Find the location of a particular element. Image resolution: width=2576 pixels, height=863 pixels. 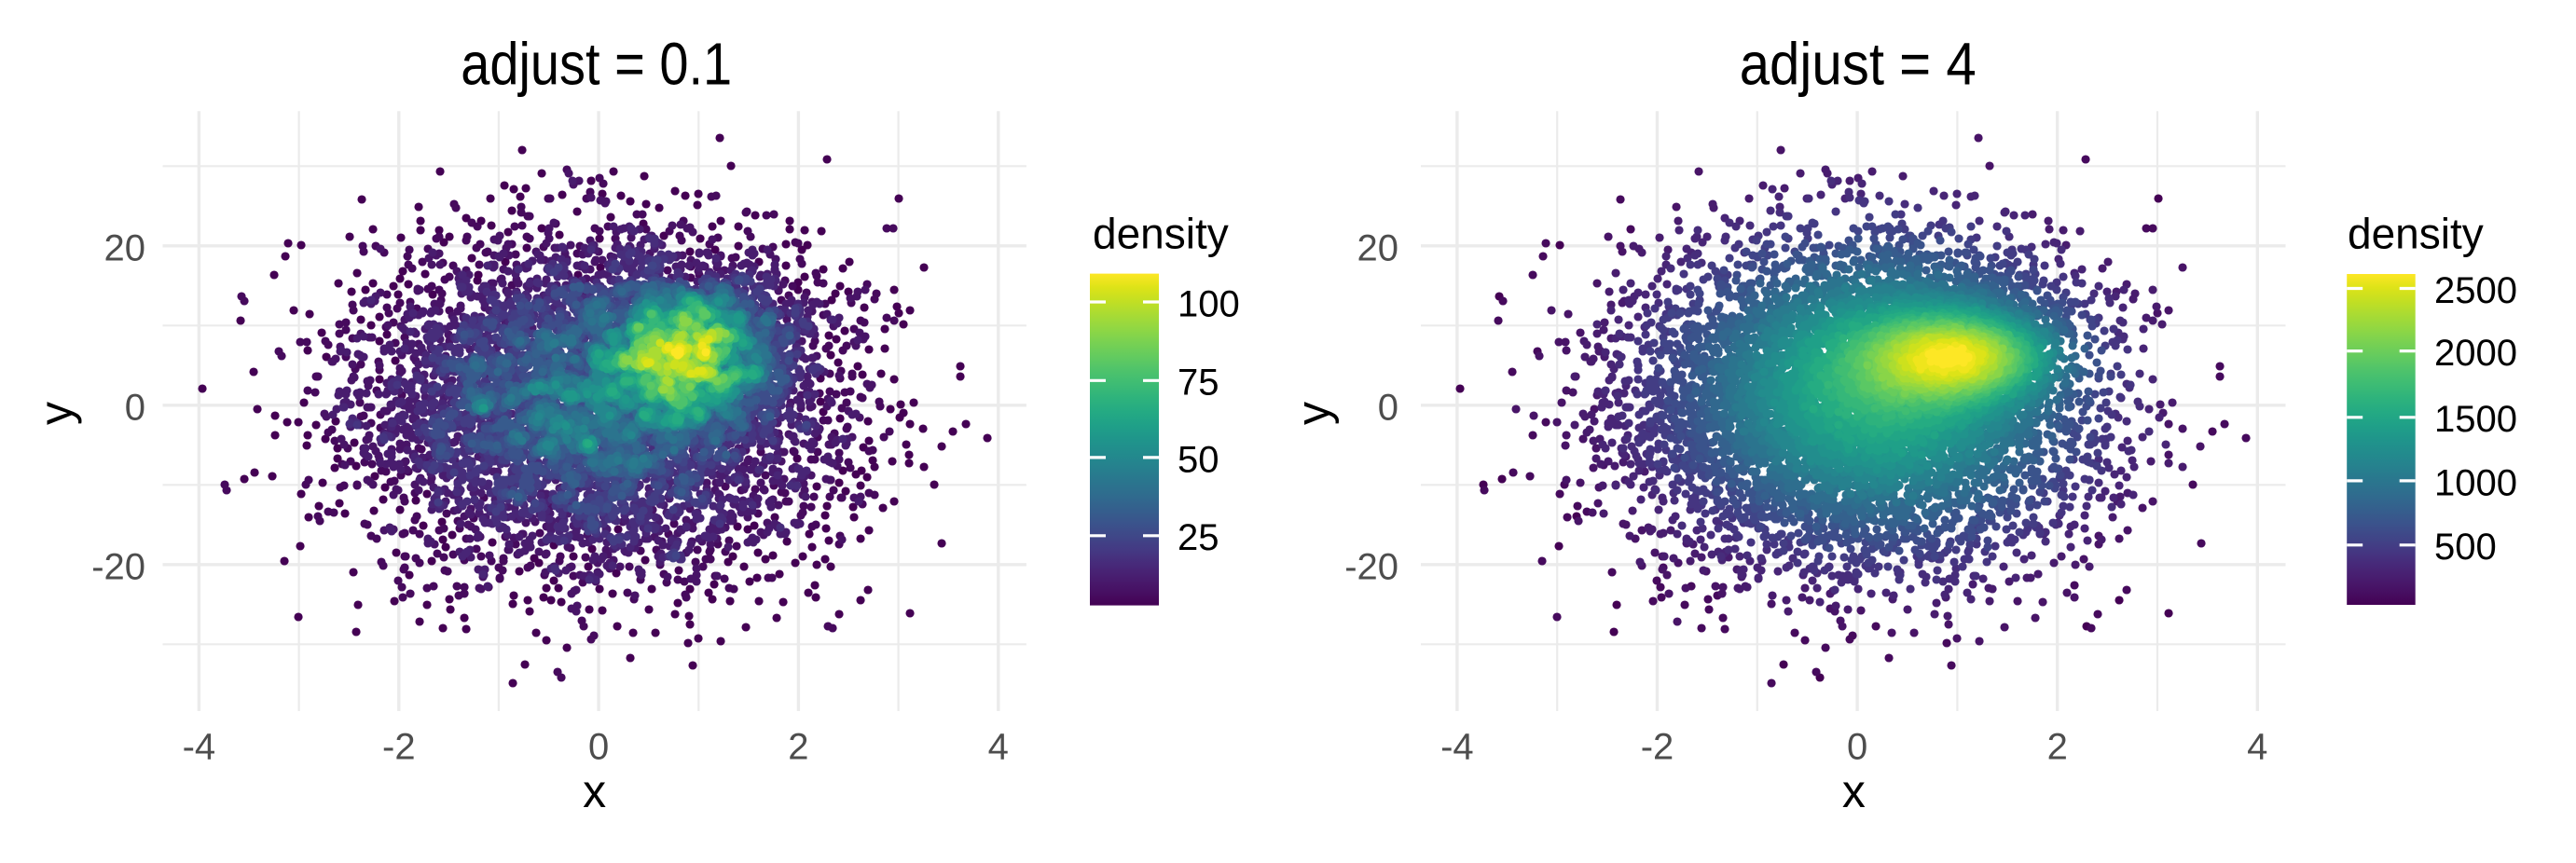

svg-text: adjust = 4 is located at coordinates (1859, 64).